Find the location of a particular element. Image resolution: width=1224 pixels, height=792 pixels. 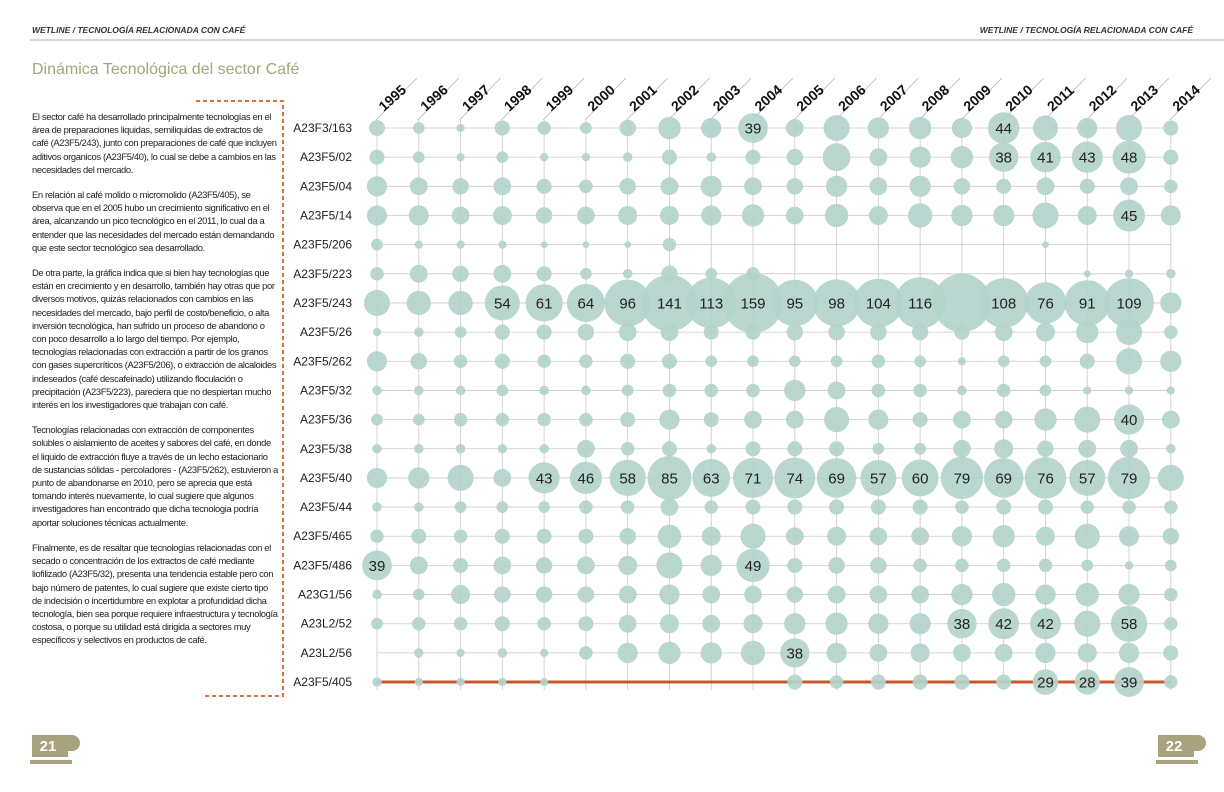

row-label: A23F5/38 is located at coordinates (326, 449).